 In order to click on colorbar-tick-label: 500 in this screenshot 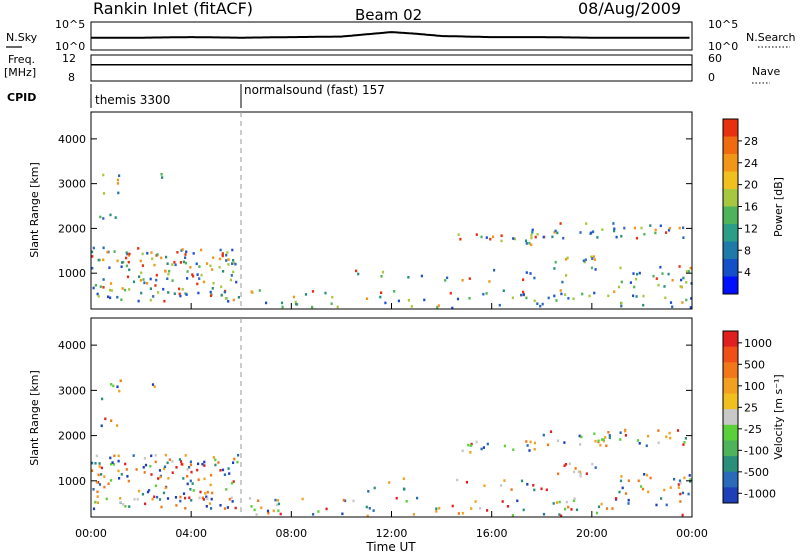, I will do `click(754, 364)`.